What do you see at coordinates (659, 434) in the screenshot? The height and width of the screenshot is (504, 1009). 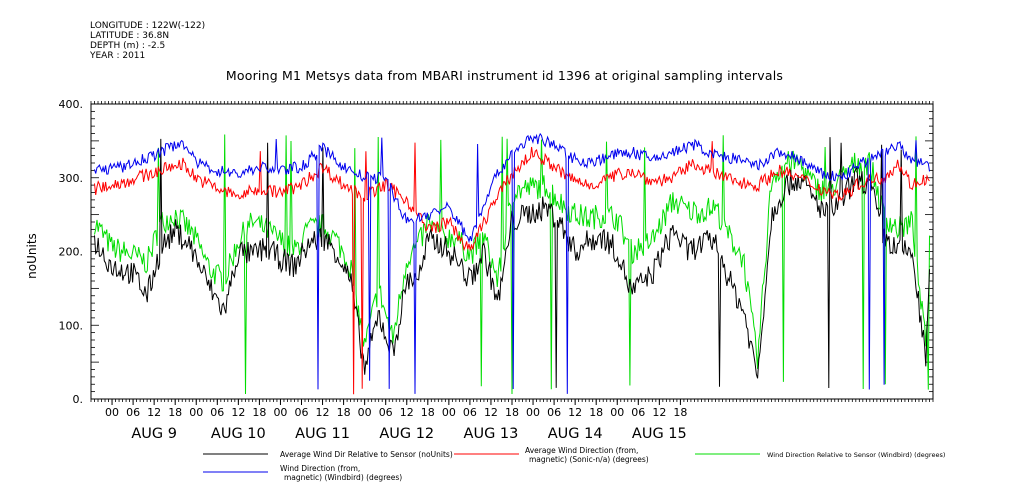 I see `x-day-label: AUG 15` at bounding box center [659, 434].